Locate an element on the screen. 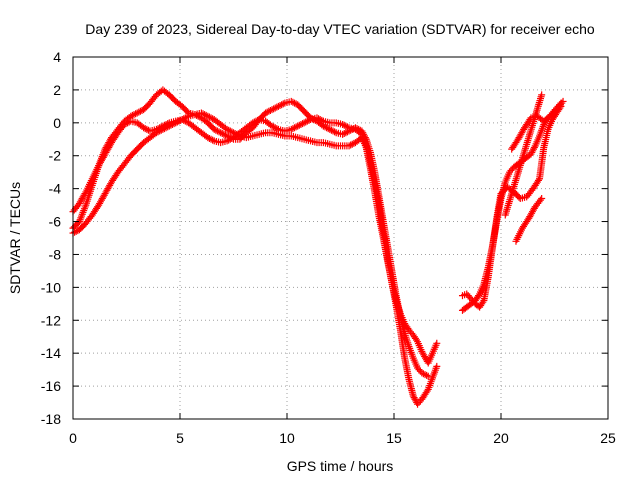 The image size is (640, 480). data-point-track-g is located at coordinates (540, 200).